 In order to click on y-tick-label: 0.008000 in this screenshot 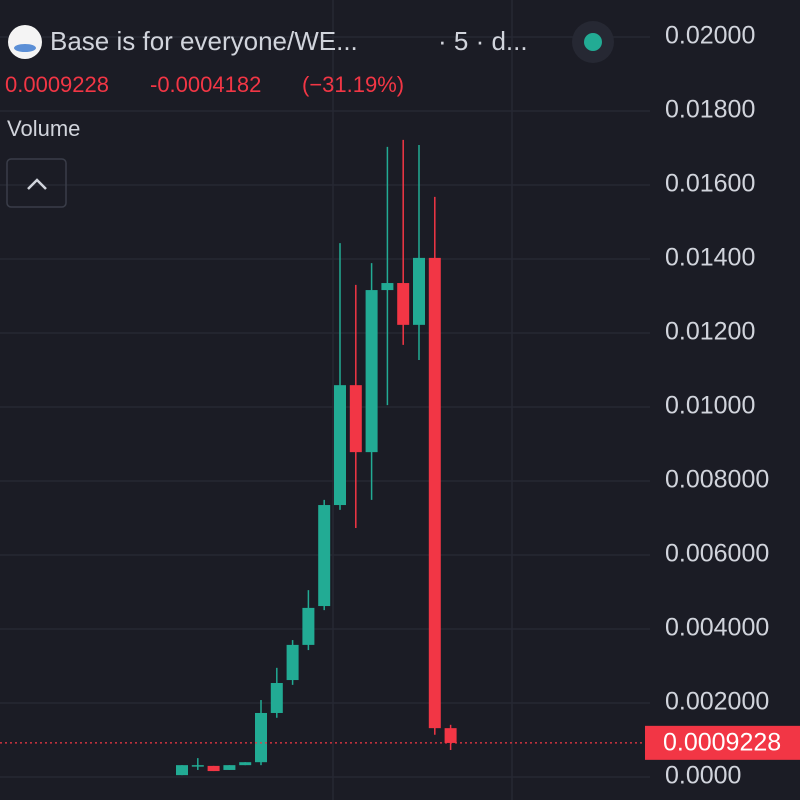, I will do `click(717, 480)`.